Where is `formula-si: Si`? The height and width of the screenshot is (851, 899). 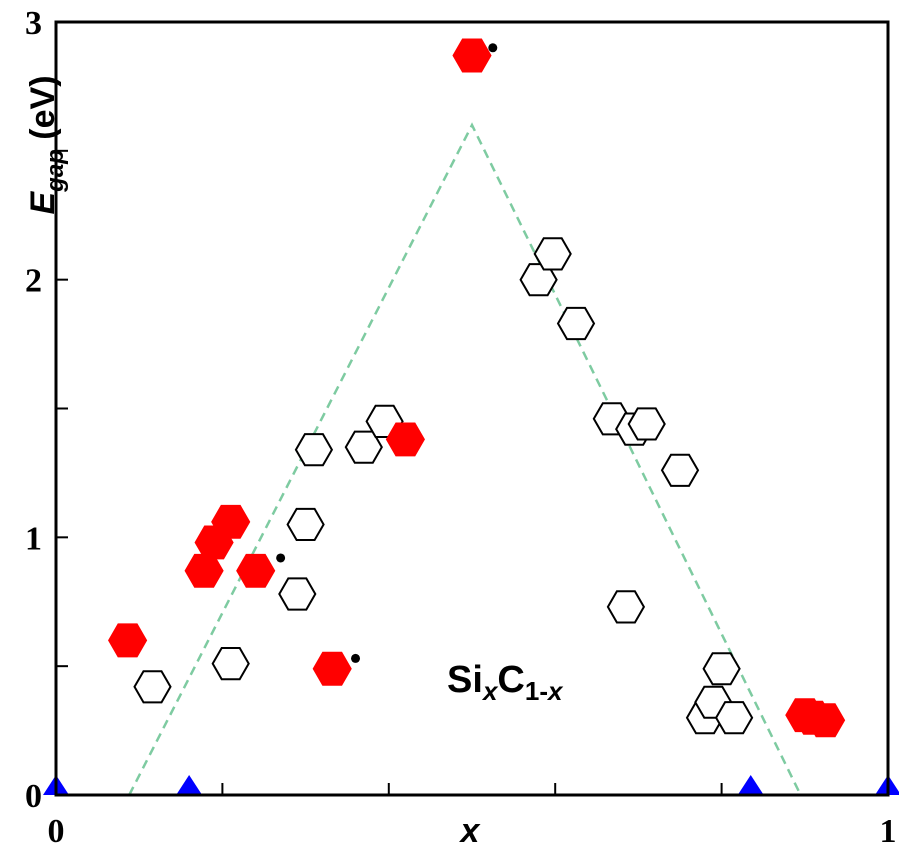
formula-si: Si is located at coordinates (465, 680).